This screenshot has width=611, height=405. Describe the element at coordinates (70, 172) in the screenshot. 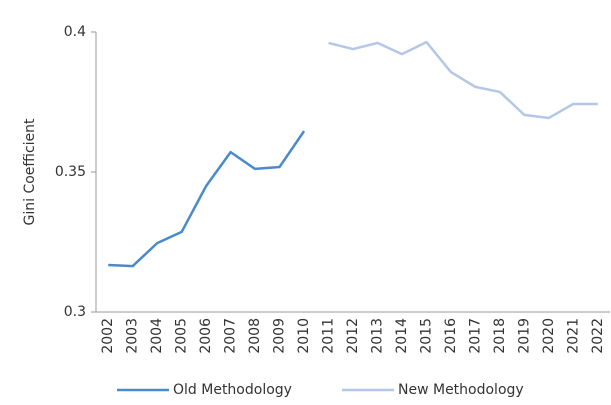

I see `y-tick-label: 0.35` at that location.